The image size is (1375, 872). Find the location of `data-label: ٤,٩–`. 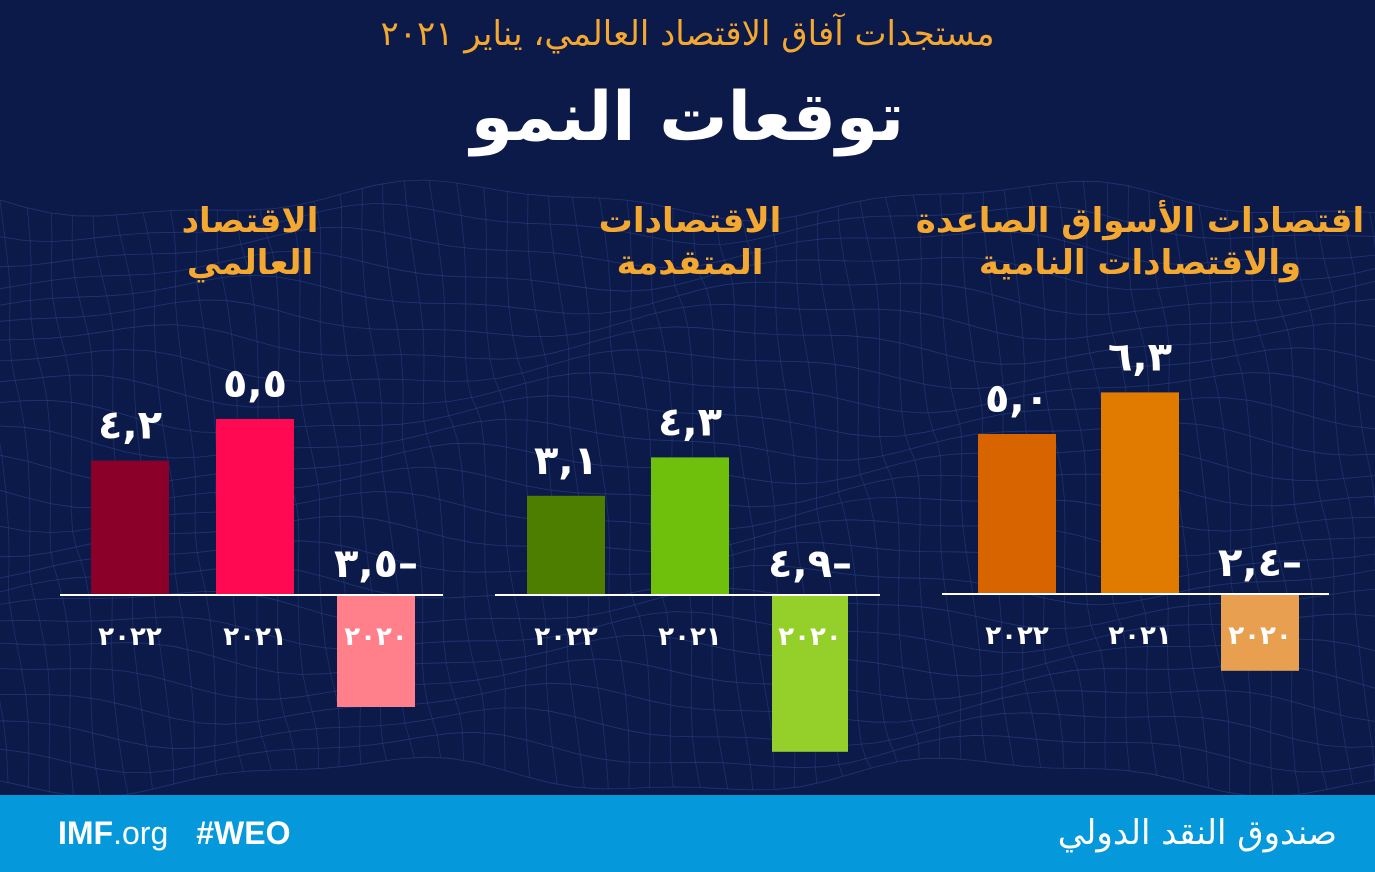

data-label: ٤,٩– is located at coordinates (810, 564).